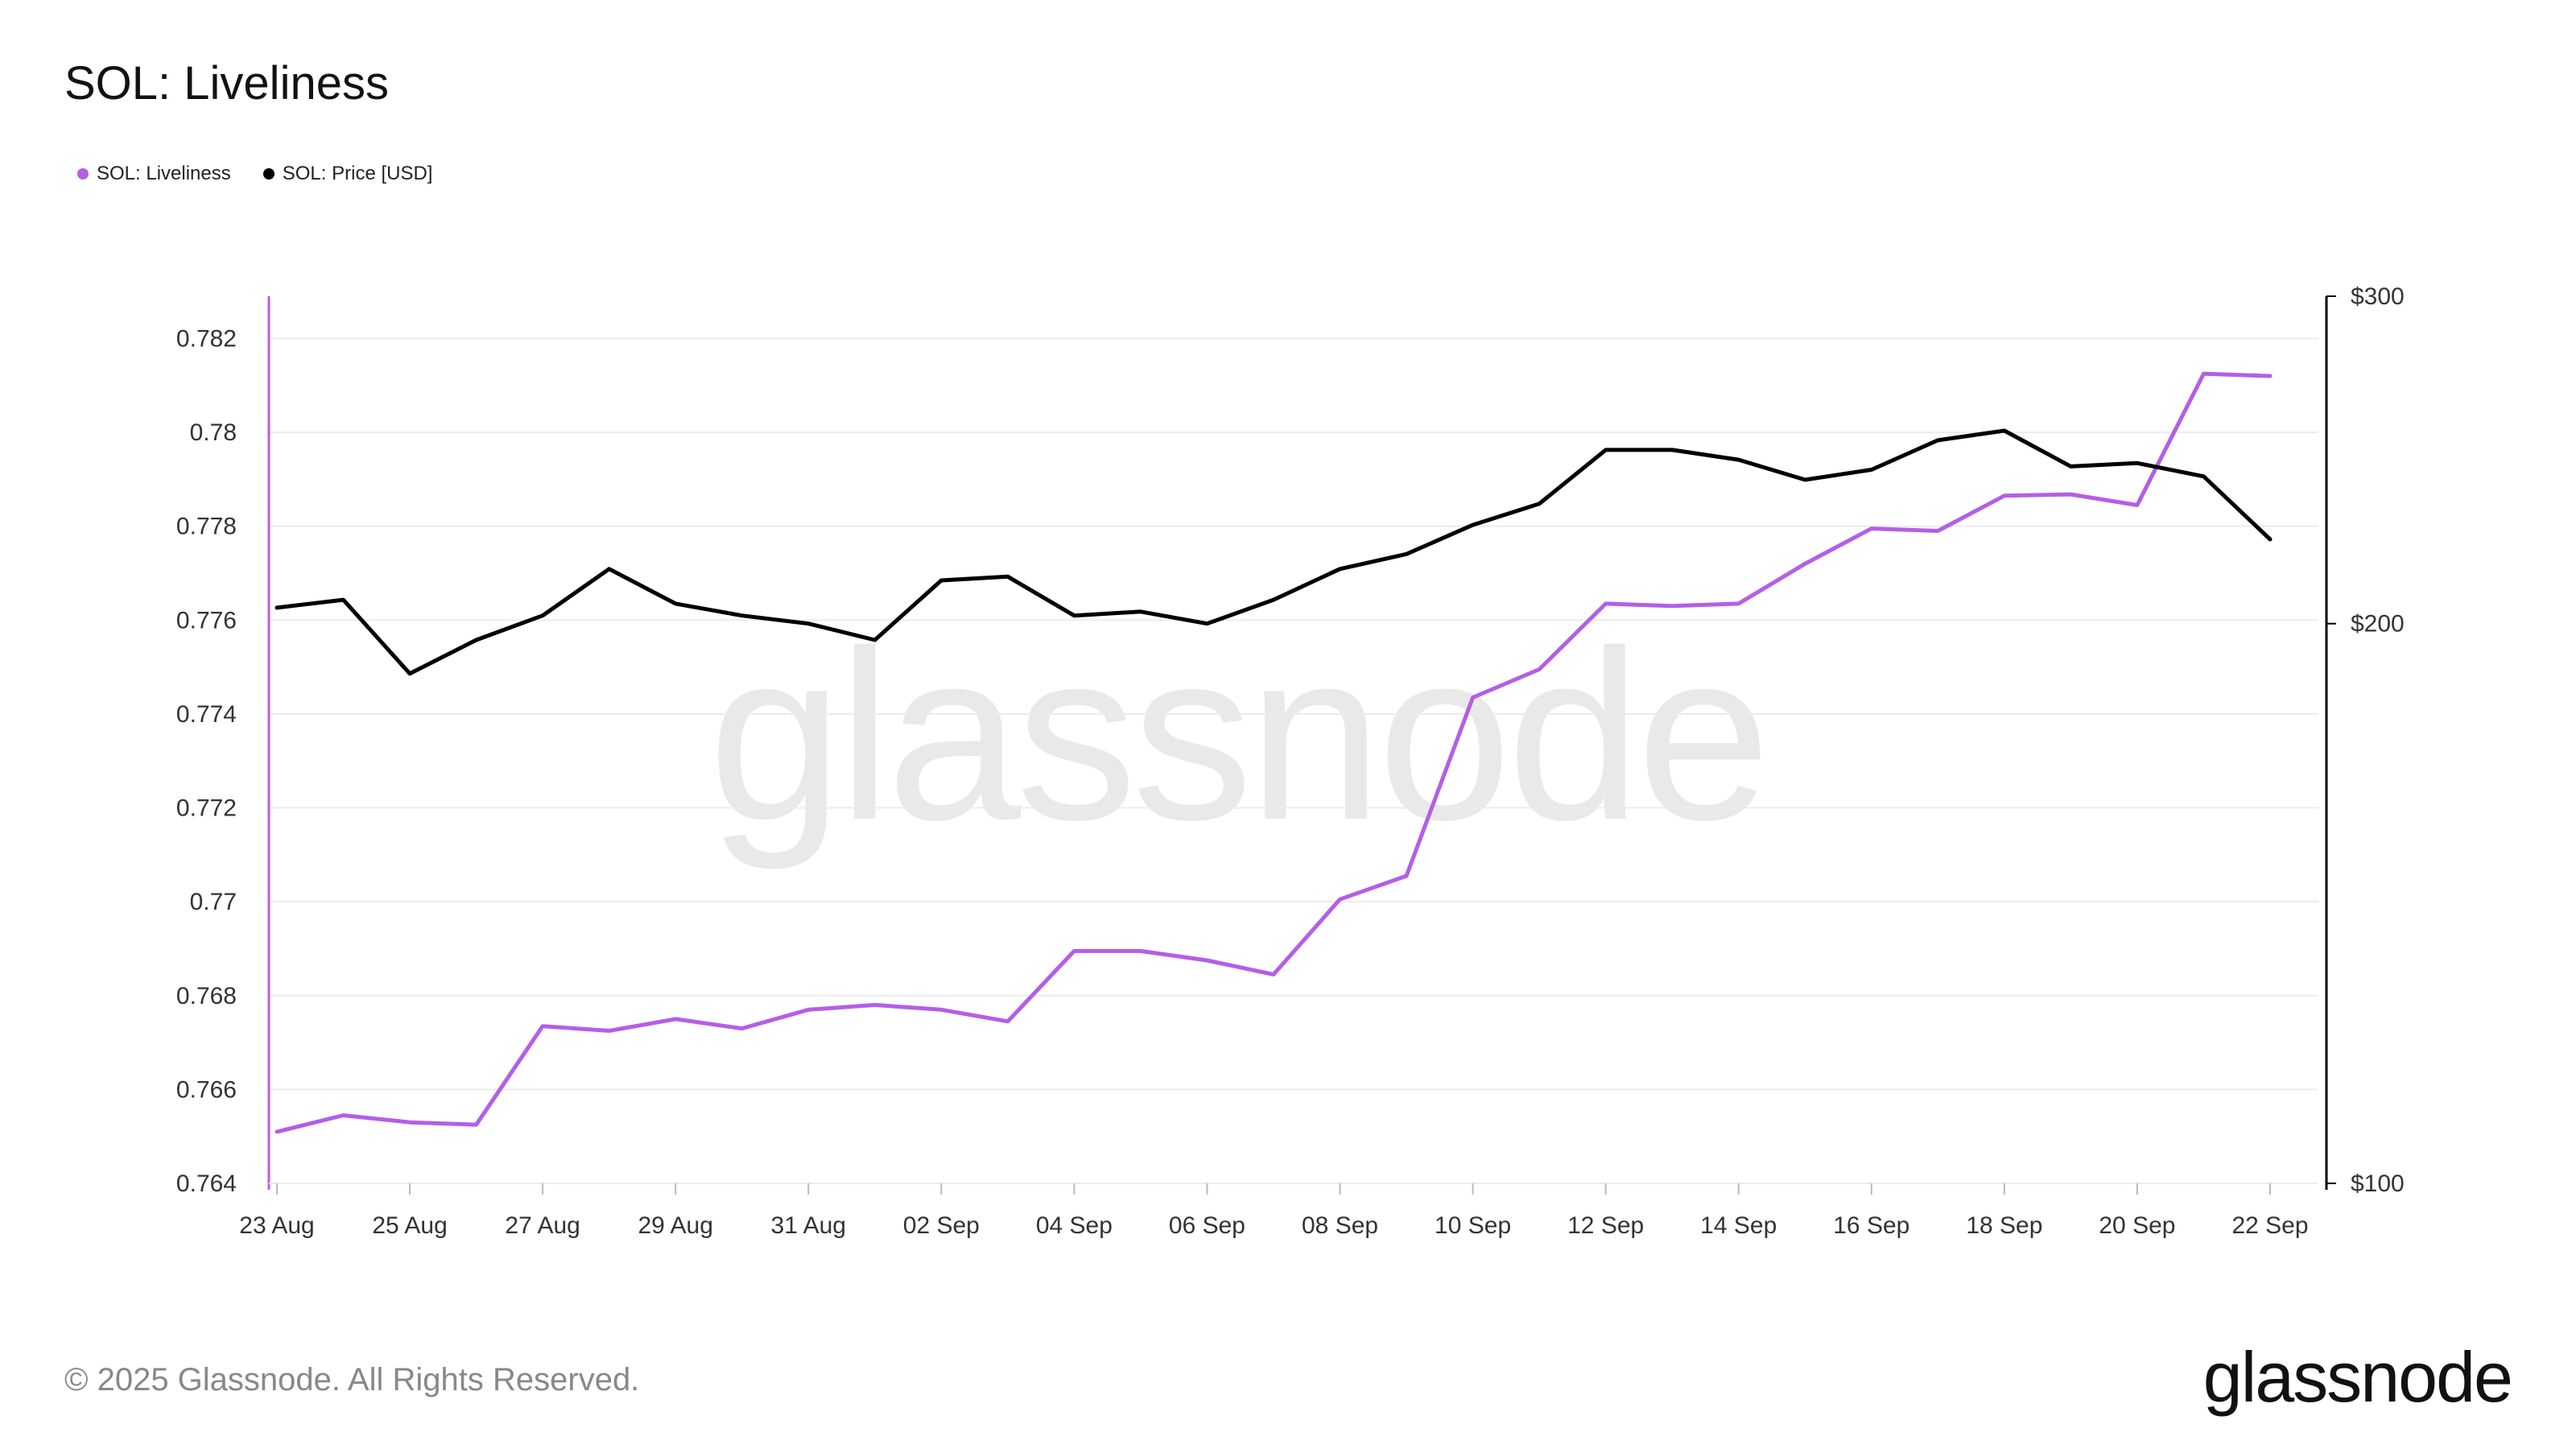 The image size is (2576, 1449). I want to click on chart-title: SOL: Liveliness, so click(226, 83).